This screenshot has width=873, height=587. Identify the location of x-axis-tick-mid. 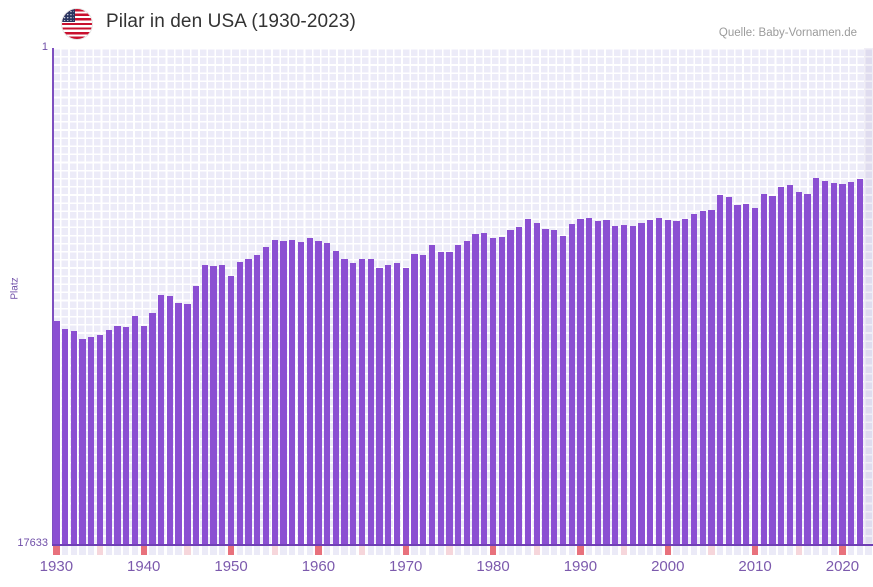
(100, 550).